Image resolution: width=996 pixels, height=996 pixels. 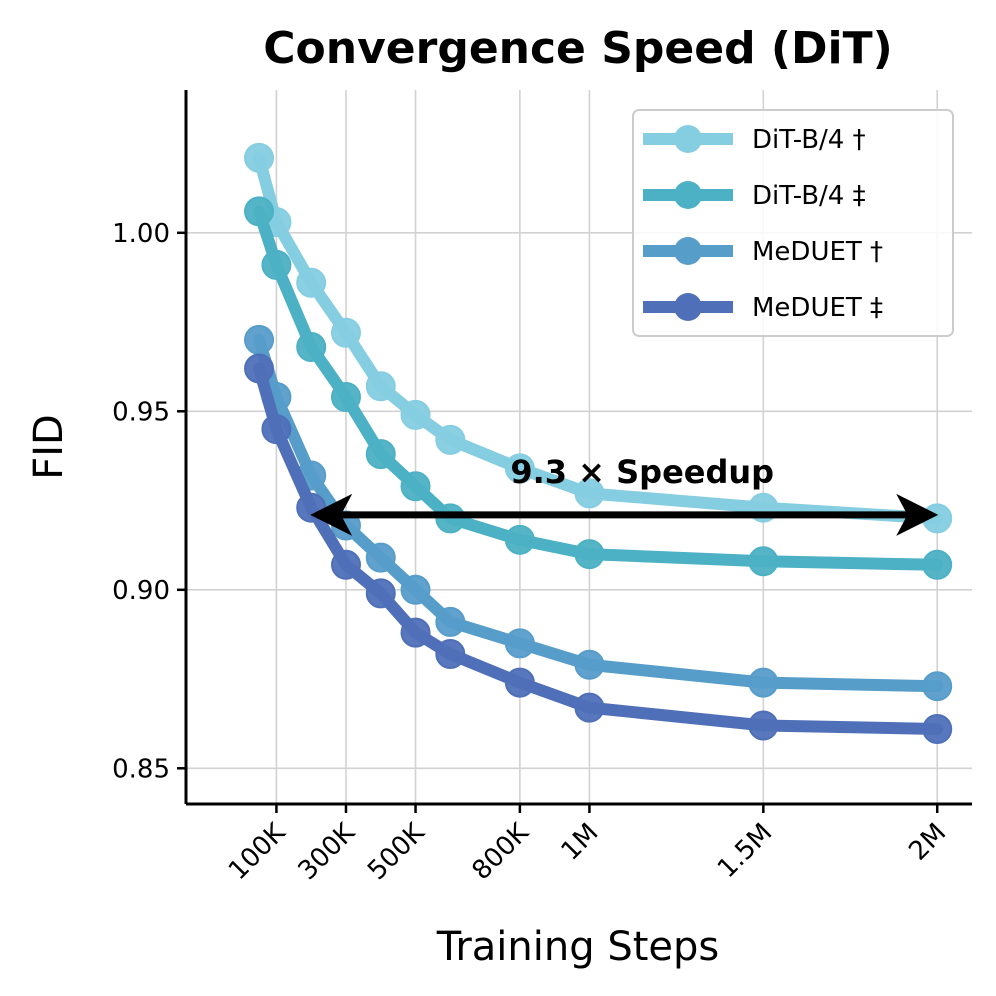 What do you see at coordinates (817, 308) in the screenshot?
I see `legend-label: MeDUET ‡` at bounding box center [817, 308].